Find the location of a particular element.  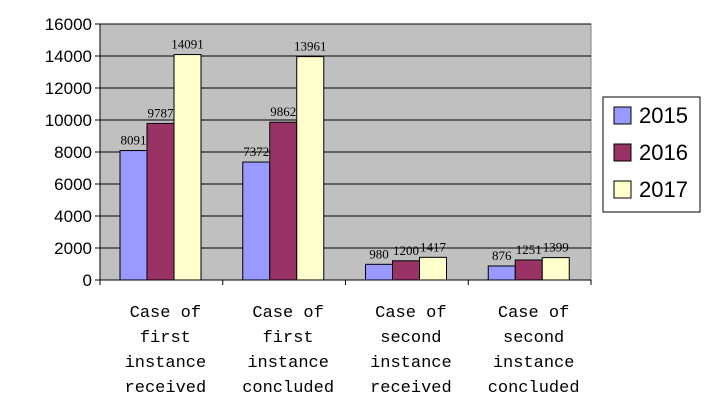

y-tick-label: 0 is located at coordinates (87, 280).